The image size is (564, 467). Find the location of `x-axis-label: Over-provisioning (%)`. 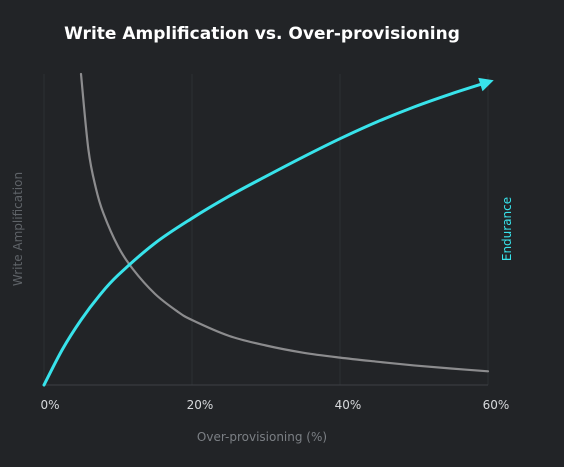

x-axis-label: Over-provisioning (%) is located at coordinates (262, 437).